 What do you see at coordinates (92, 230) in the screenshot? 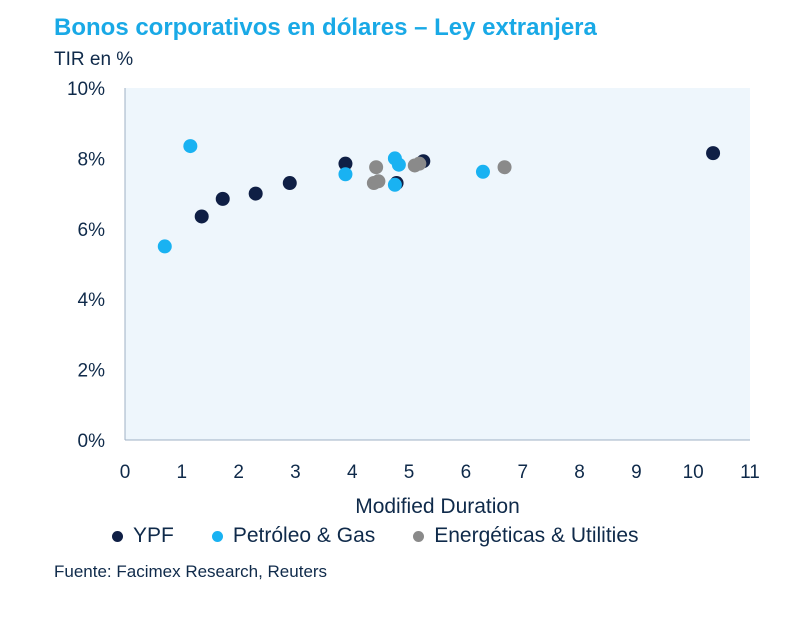
I see `y-tick-label: 6%` at bounding box center [92, 230].